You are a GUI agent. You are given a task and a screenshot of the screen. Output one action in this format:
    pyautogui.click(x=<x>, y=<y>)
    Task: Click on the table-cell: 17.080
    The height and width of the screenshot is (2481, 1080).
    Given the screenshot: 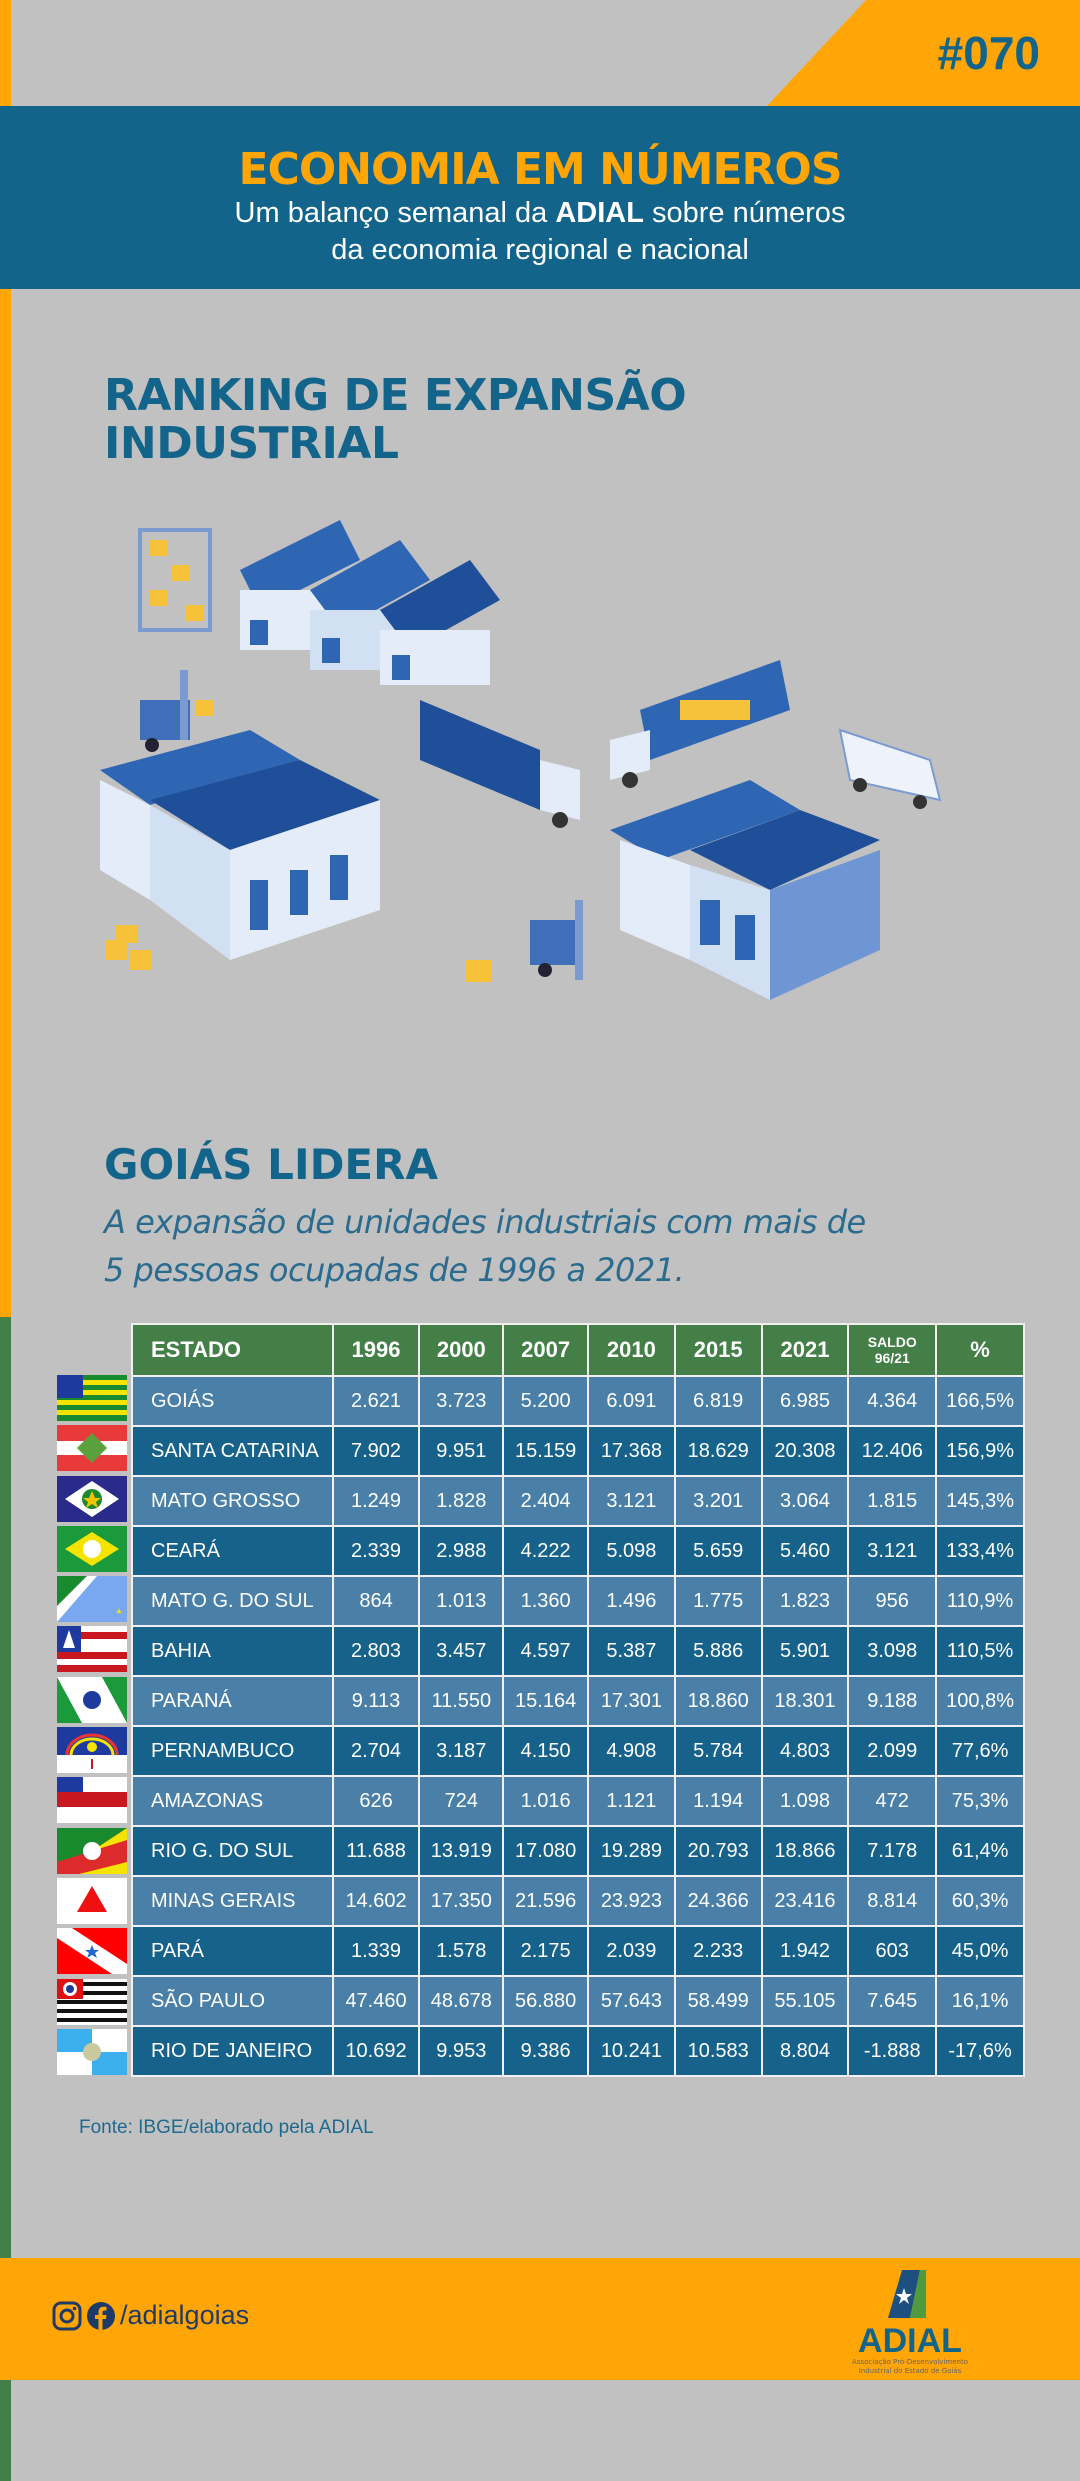 What is the action you would take?
    pyautogui.click(x=546, y=1851)
    